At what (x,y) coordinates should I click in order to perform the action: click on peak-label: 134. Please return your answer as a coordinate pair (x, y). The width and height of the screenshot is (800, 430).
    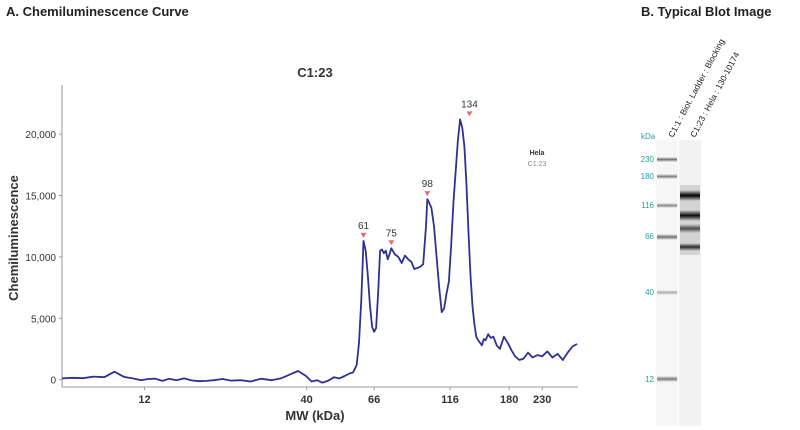
    Looking at the image, I should click on (469, 104).